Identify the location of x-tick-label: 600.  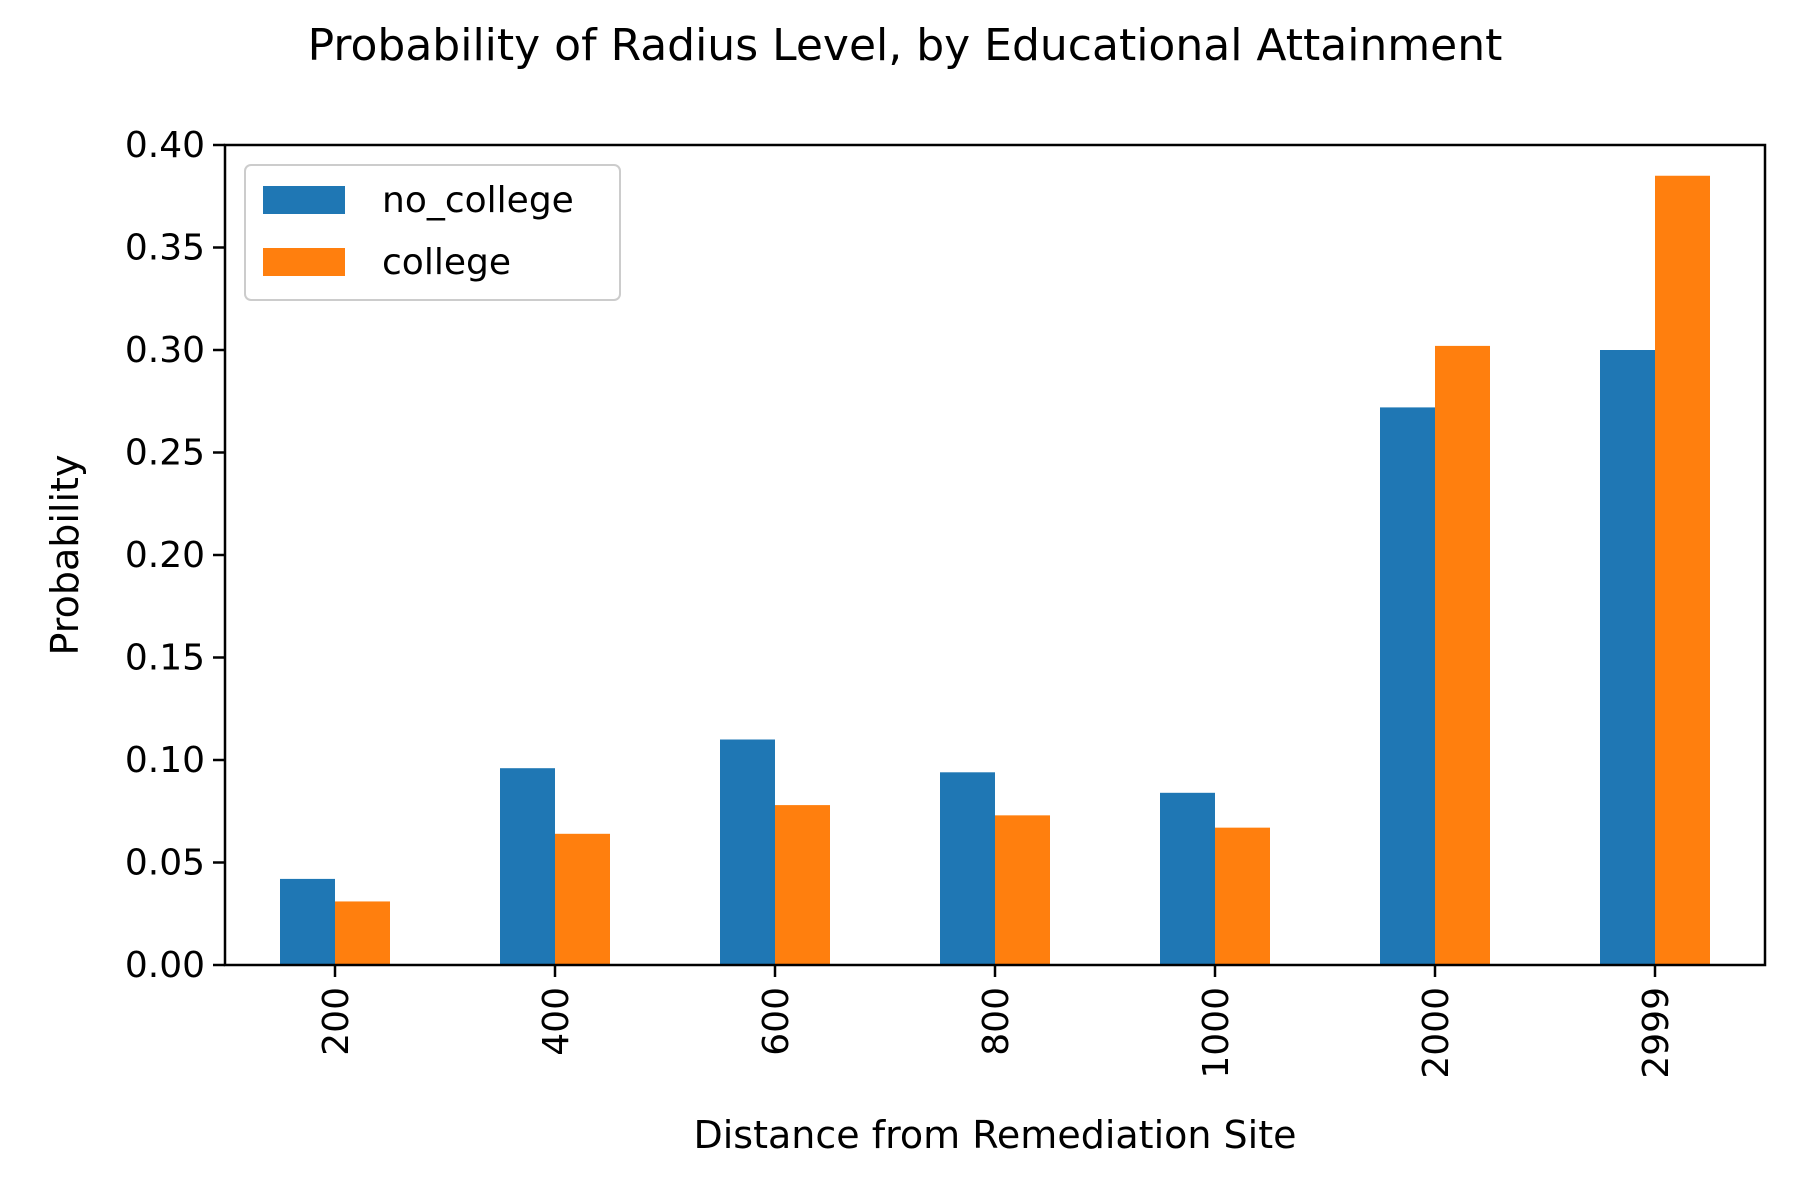
(776, 1021).